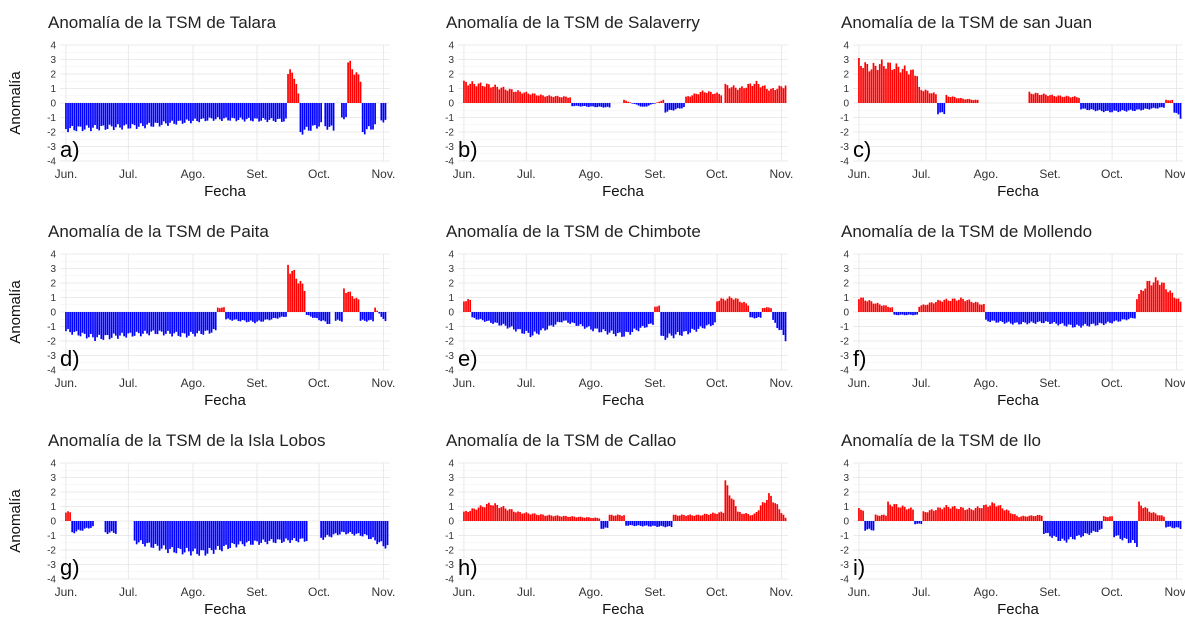 Image resolution: width=1185 pixels, height=622 pixels. I want to click on y-tick-label: 3, so click(451, 60).